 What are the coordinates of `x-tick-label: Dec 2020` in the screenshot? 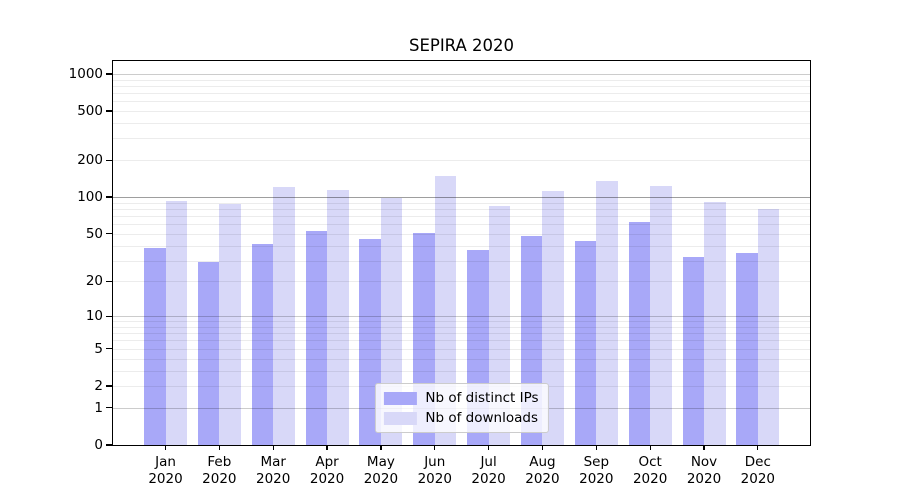 It's located at (758, 470).